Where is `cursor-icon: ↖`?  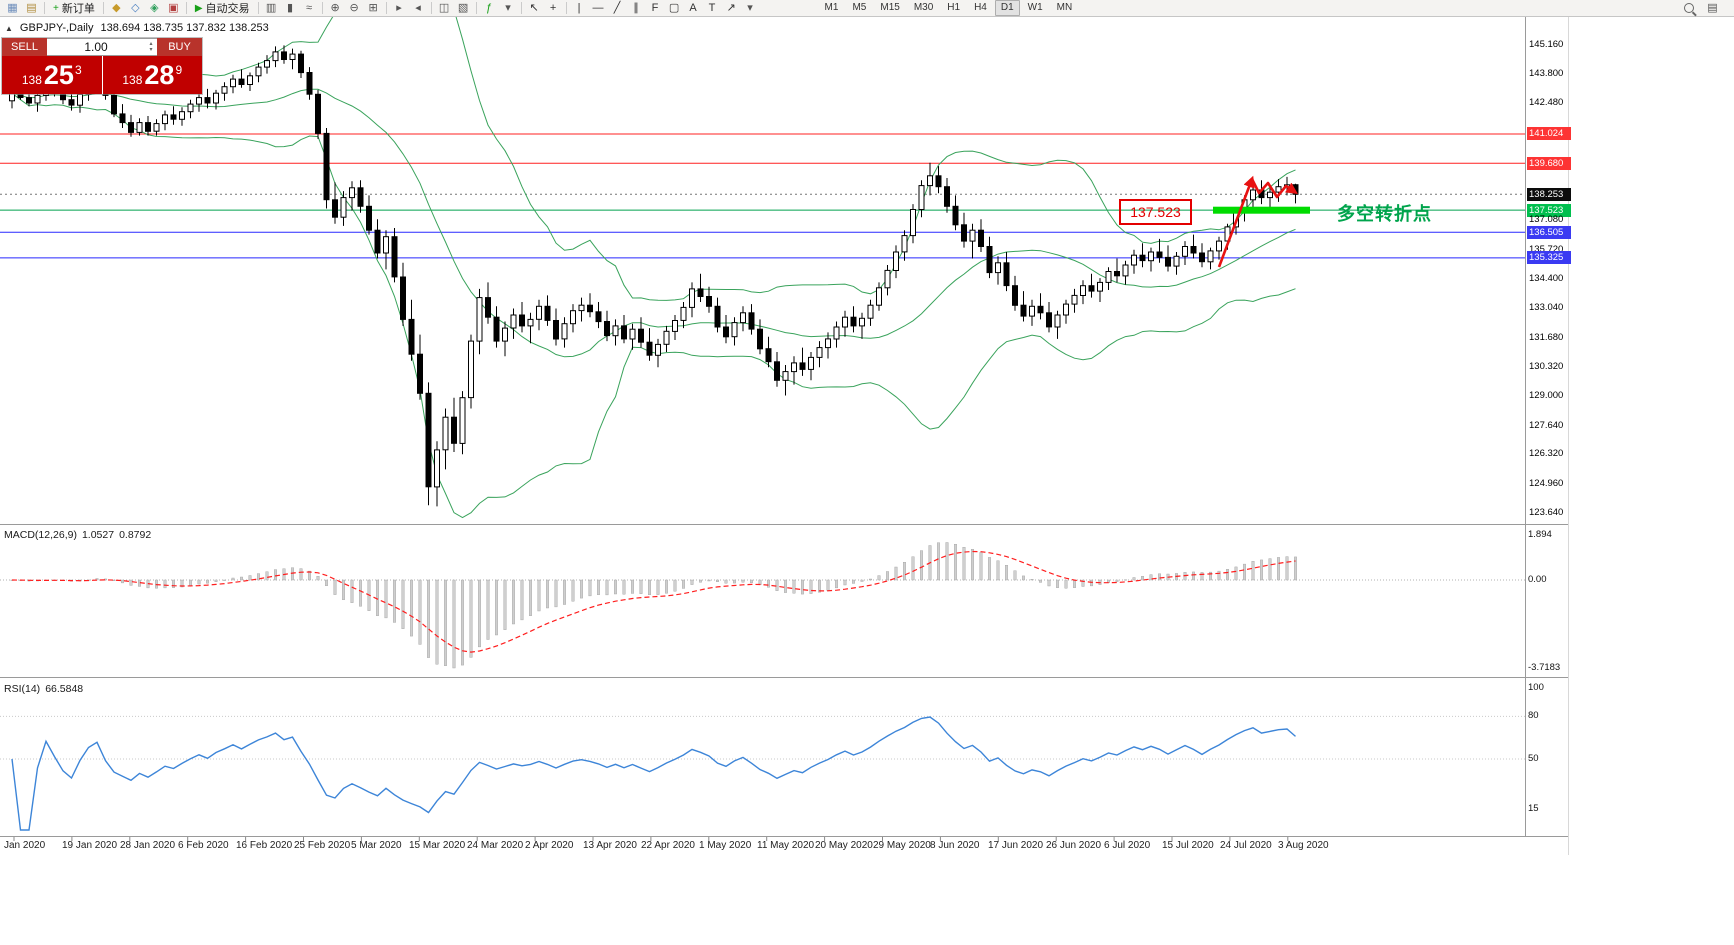
cursor-icon: ↖ is located at coordinates (534, 7).